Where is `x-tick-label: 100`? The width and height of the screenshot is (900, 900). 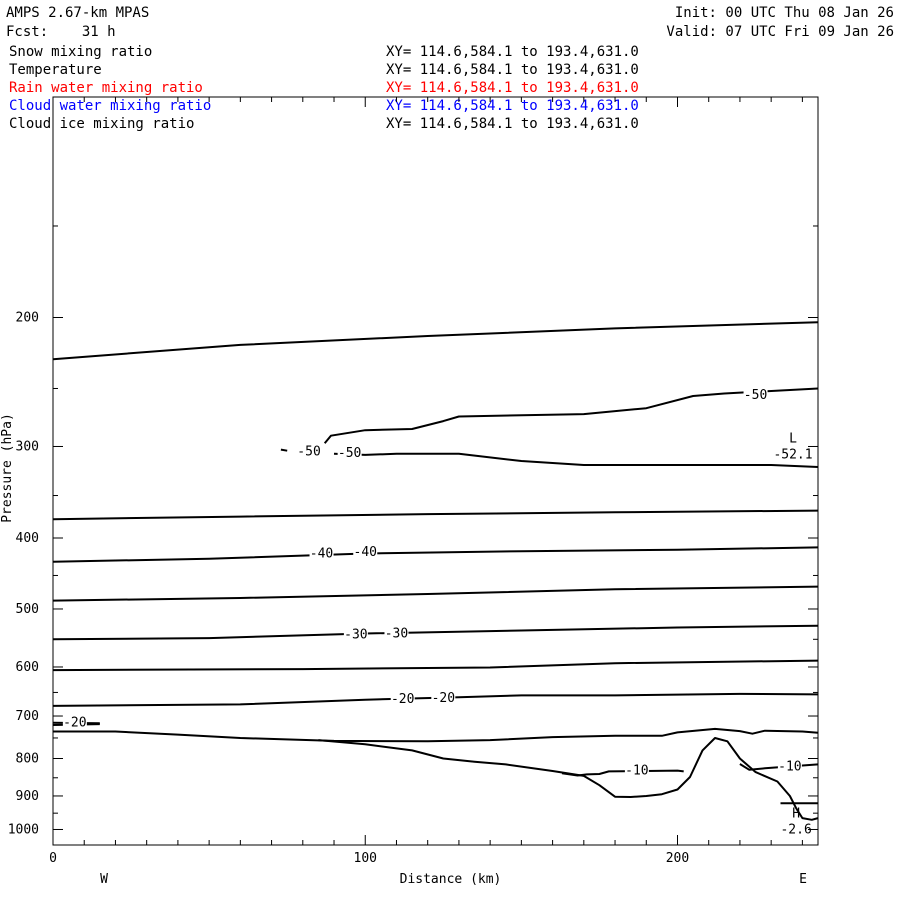 x-tick-label: 100 is located at coordinates (365, 858).